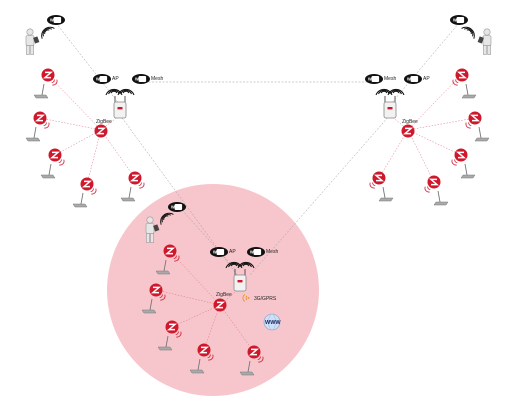  I want to click on center-ap-badge: Wi Fi, so click(219, 252).